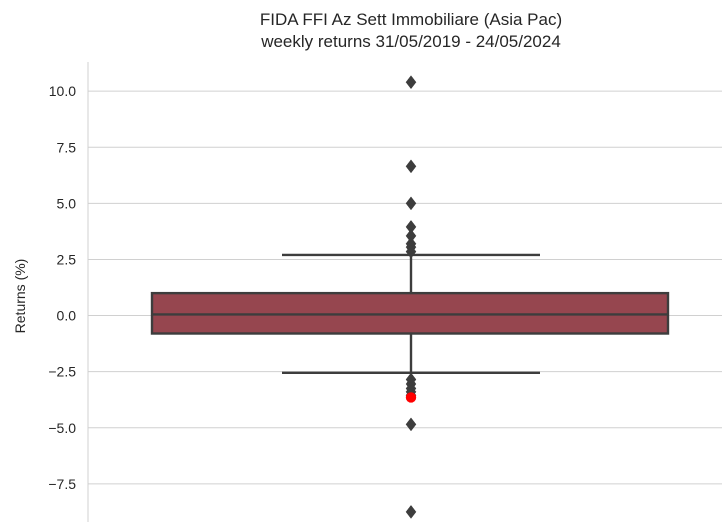 The image size is (722, 522). What do you see at coordinates (67, 259) in the screenshot?
I see `y-tick-label: 2.5` at bounding box center [67, 259].